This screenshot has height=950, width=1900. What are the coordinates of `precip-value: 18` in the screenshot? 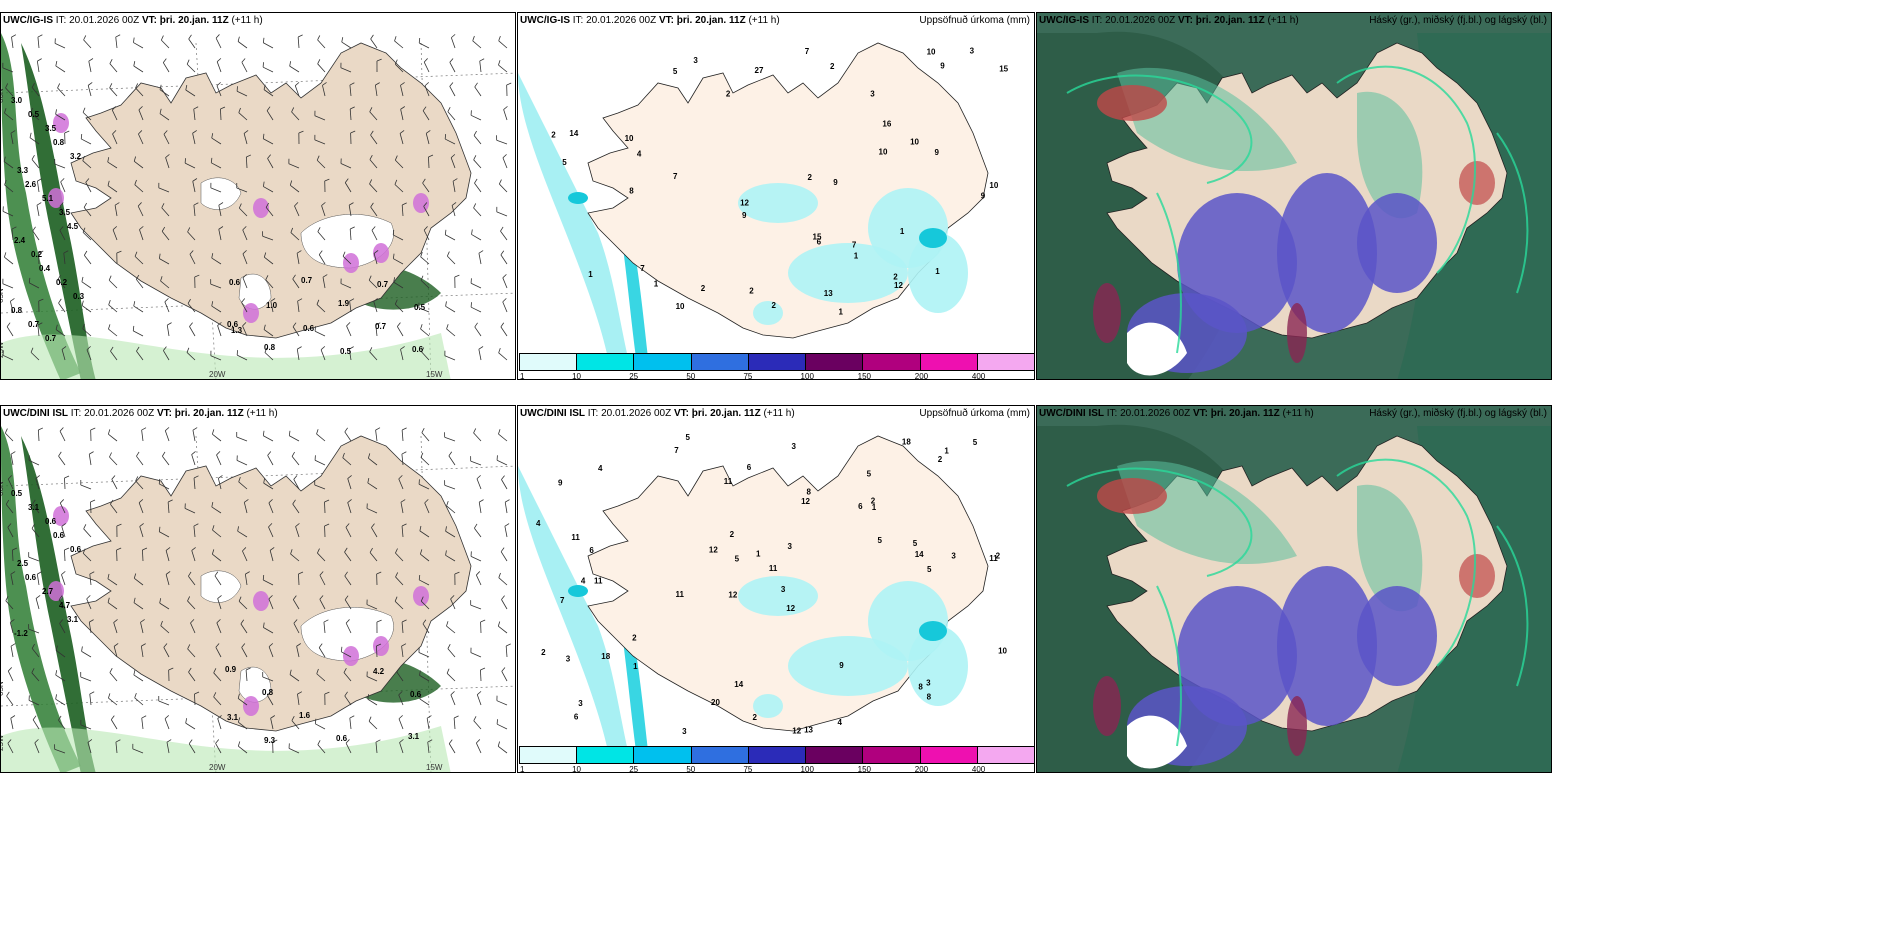 It's located at (906, 442).